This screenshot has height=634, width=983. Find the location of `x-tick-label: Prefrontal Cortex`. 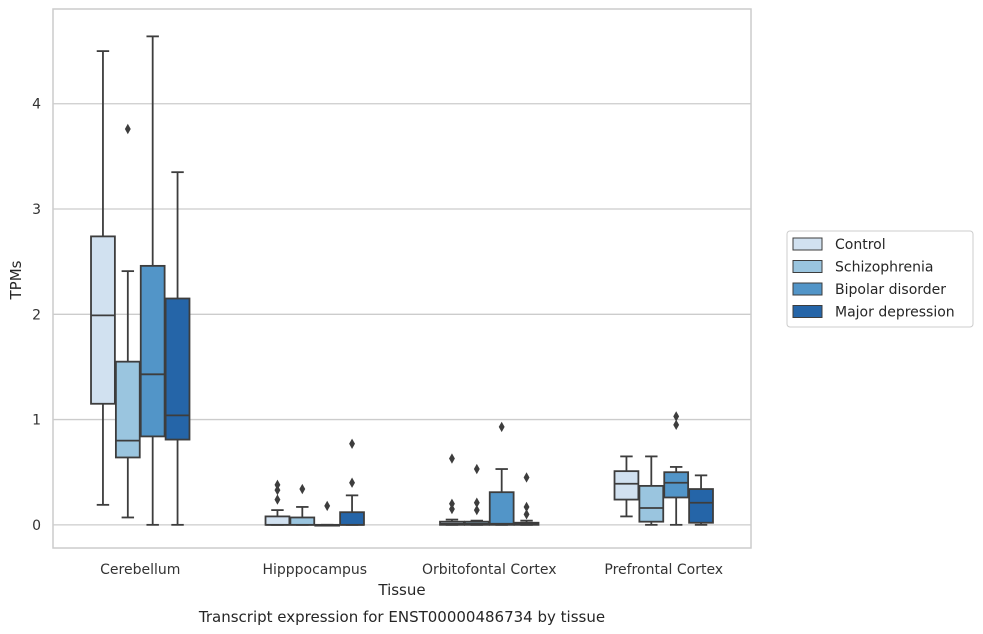

x-tick-label: Prefrontal Cortex is located at coordinates (663, 570).